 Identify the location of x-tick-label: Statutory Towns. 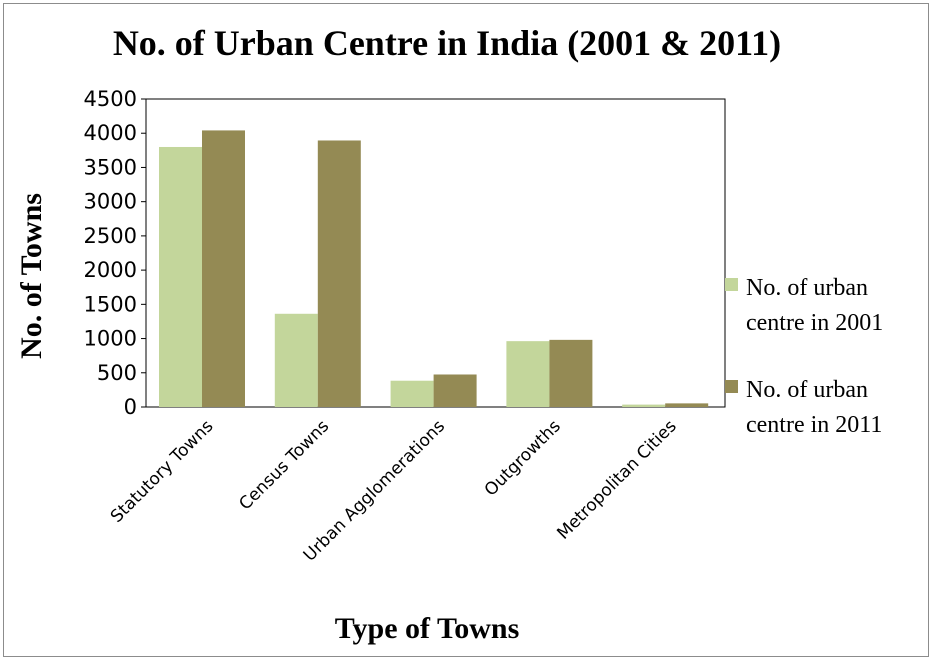
(162, 471).